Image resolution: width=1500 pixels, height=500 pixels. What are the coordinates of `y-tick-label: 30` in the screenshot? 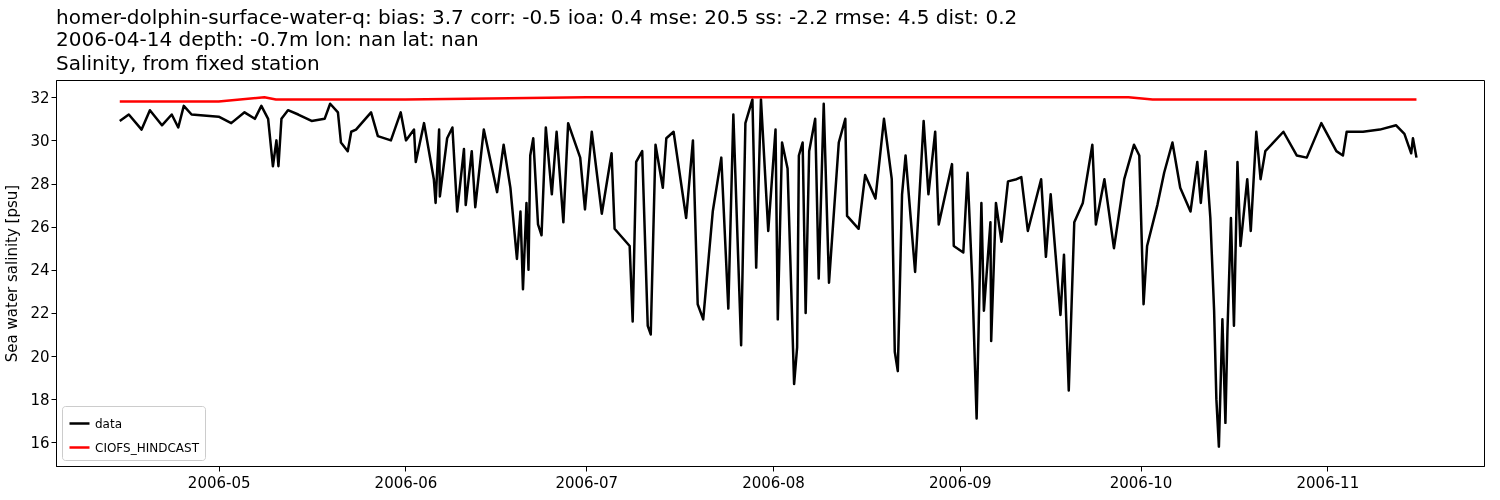 It's located at (40, 140).